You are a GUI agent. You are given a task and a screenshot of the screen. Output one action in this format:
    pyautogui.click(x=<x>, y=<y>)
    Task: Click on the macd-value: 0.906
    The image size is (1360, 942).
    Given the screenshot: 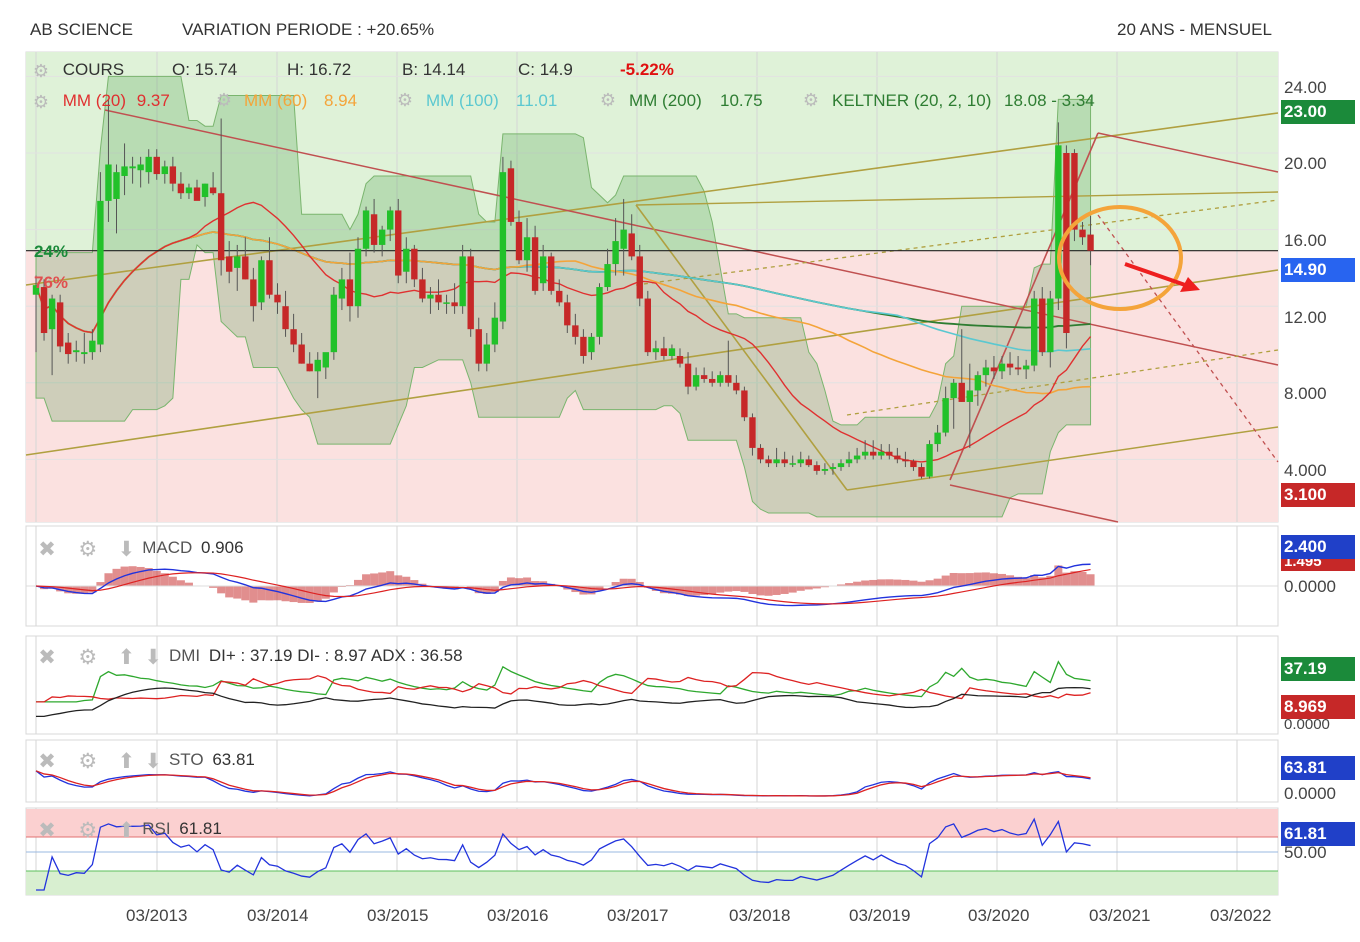 What is the action you would take?
    pyautogui.click(x=222, y=547)
    